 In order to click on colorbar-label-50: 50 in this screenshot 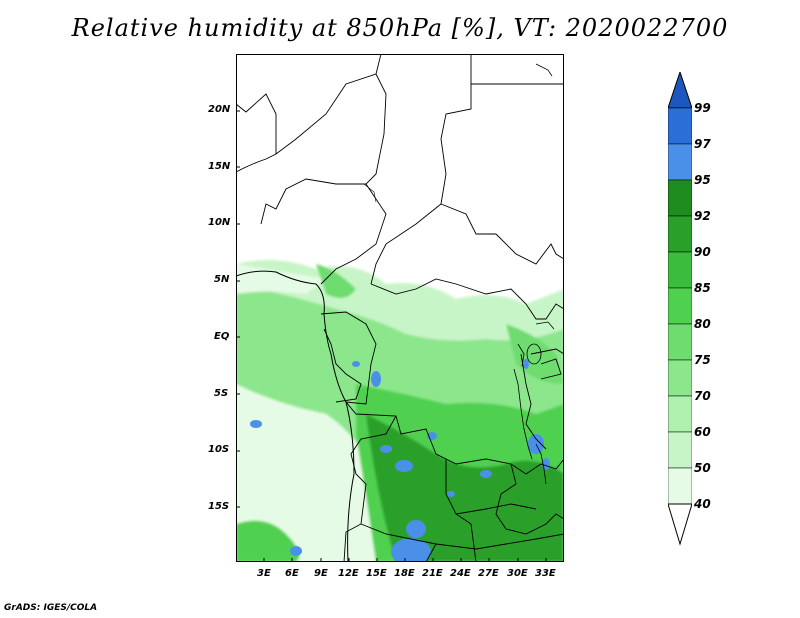, I will do `click(702, 468)`.